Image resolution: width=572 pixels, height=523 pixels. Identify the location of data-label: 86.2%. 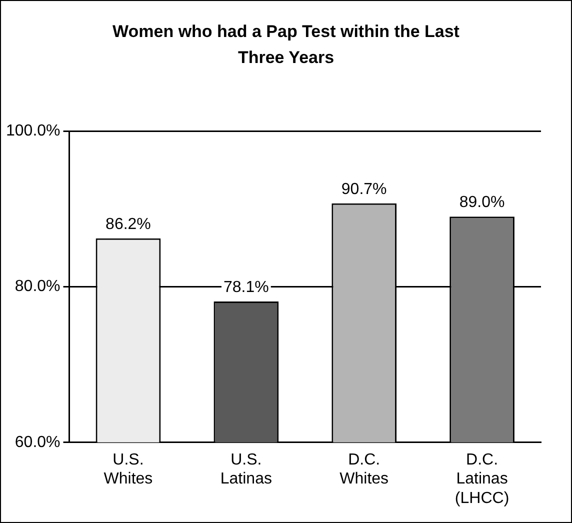
(128, 224).